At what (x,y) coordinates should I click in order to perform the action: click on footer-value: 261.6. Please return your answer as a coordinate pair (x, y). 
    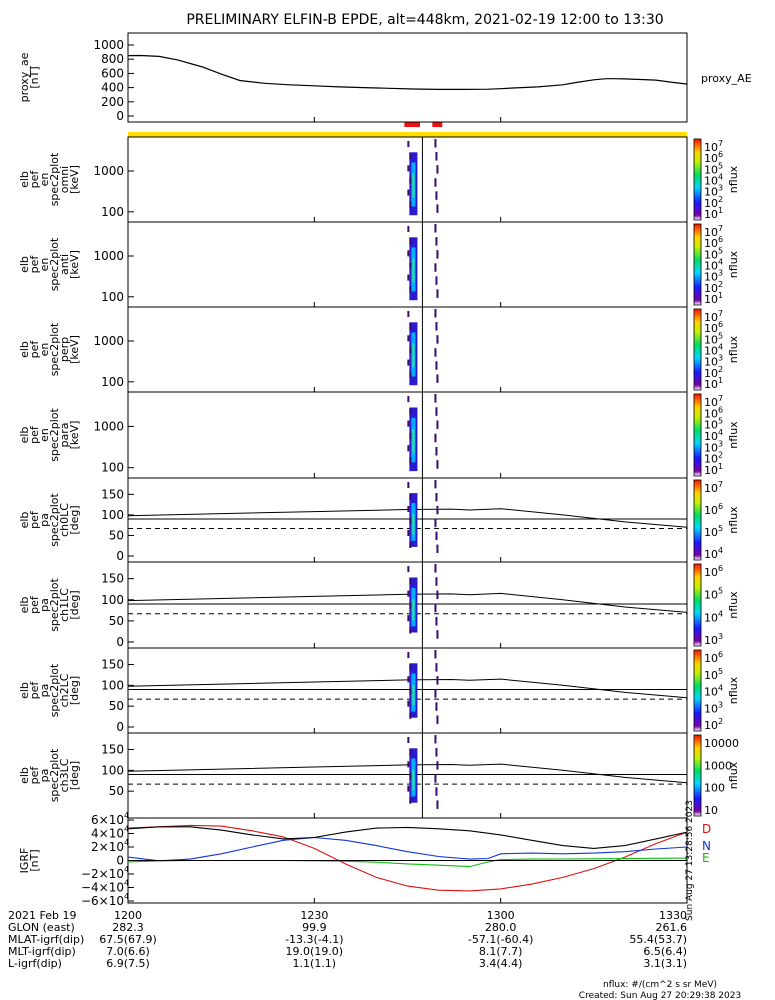
    Looking at the image, I should click on (672, 927).